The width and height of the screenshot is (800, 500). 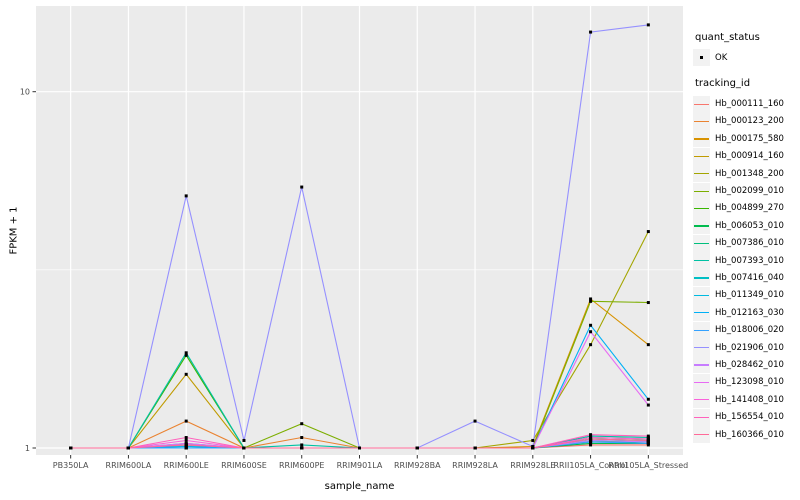 I want to click on legend-entry-label: Hb_007393_010, so click(x=749, y=260).